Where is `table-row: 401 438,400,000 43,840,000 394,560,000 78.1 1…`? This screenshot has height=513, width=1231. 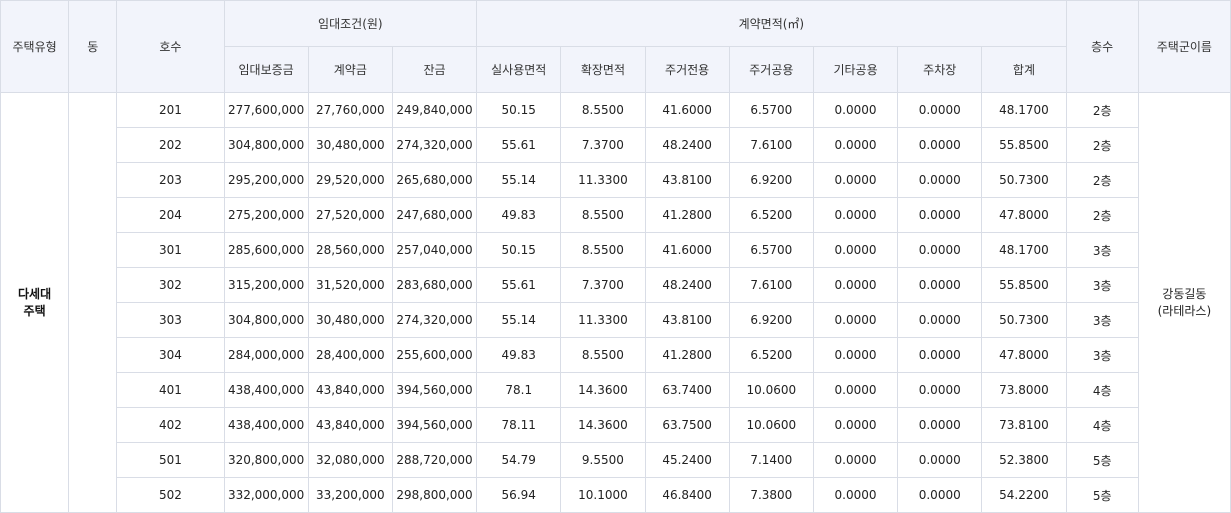 table-row: 401 438,400,000 43,840,000 394,560,000 78.1 1… is located at coordinates (616, 390).